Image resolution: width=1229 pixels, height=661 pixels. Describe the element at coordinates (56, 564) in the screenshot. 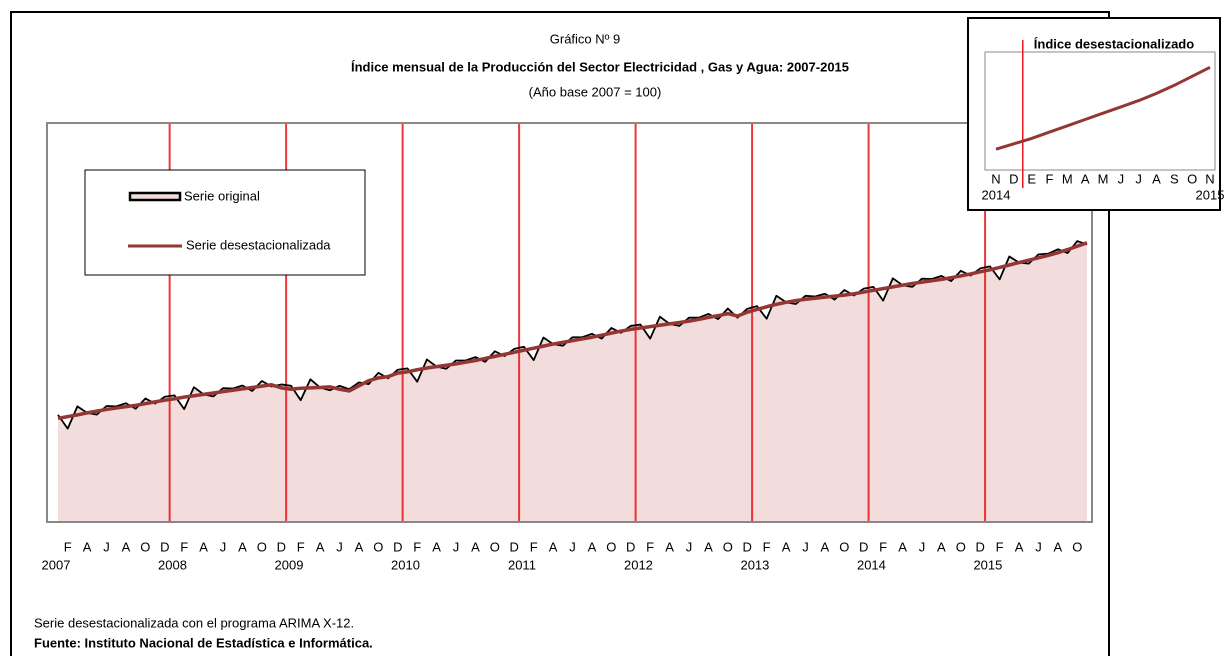

I see `year-label: 2007` at that location.